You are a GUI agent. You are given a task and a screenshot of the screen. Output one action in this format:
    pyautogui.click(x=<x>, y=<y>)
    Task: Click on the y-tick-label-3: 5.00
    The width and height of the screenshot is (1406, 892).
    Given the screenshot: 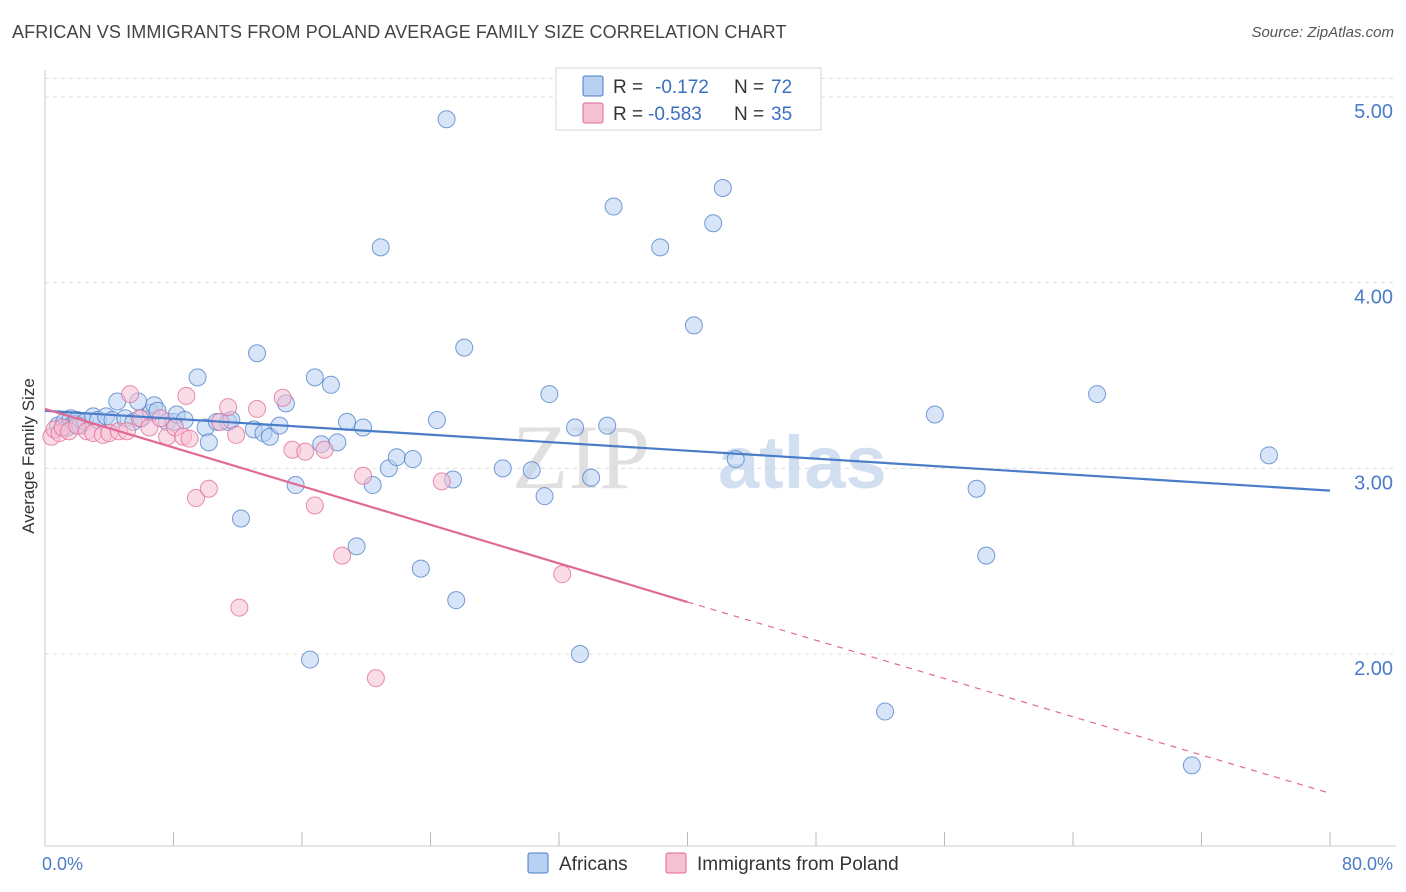 What is the action you would take?
    pyautogui.click(x=1373, y=112)
    